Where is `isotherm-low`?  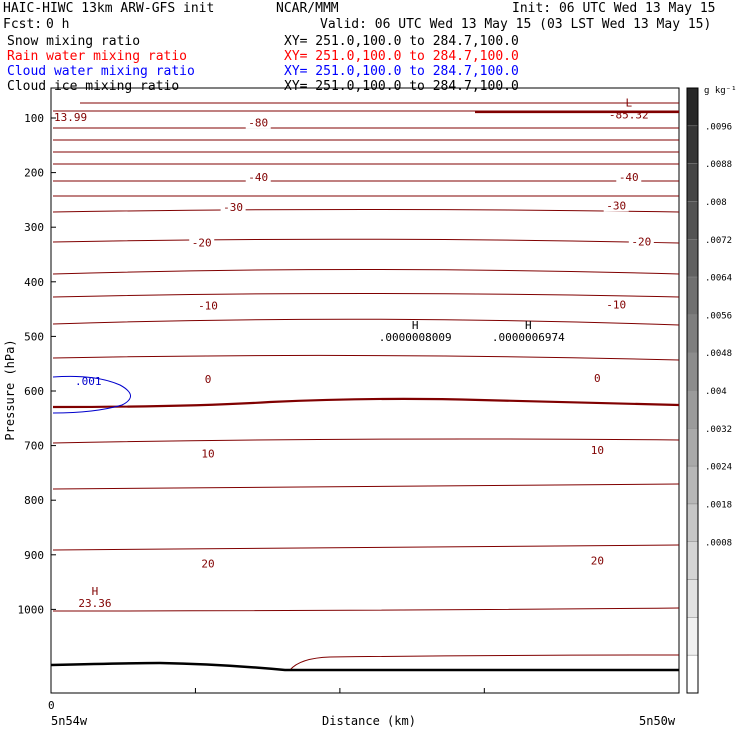 isotherm-low is located at coordinates (484, 662).